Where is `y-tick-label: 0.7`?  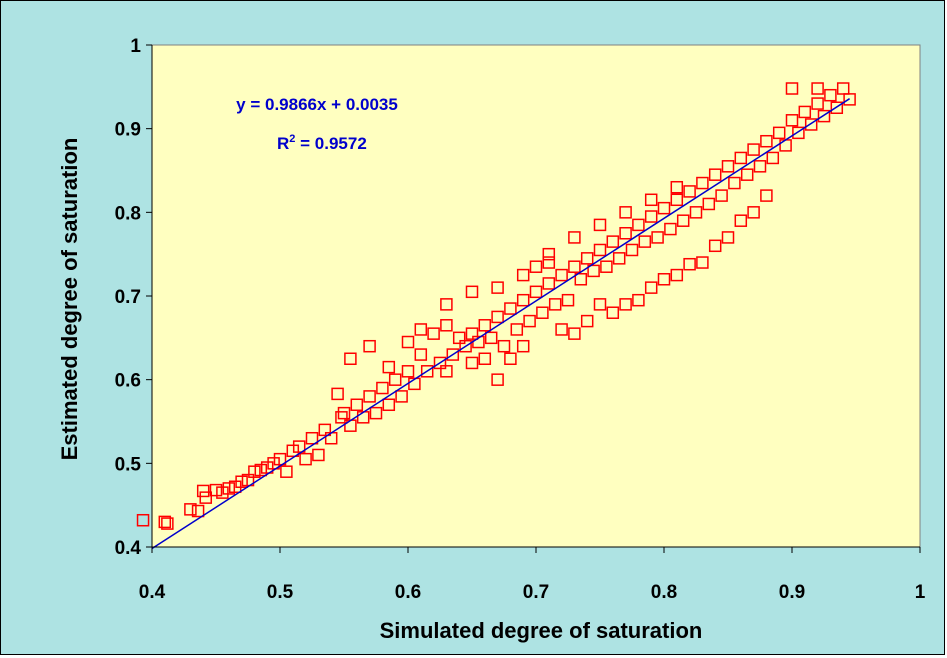
y-tick-label: 0.7 is located at coordinates (128, 297).